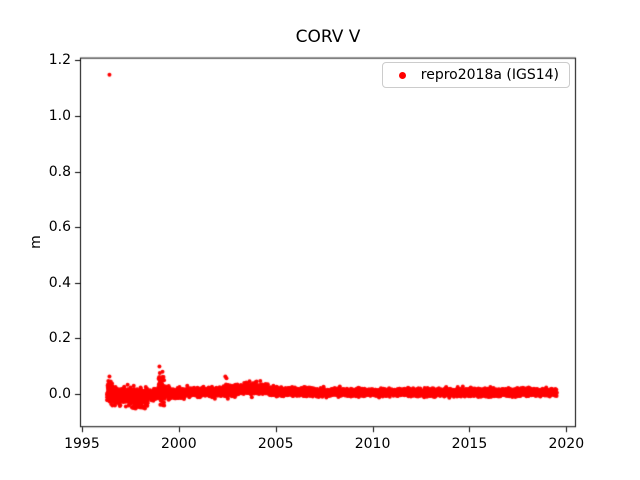  What do you see at coordinates (59, 115) in the screenshot?
I see `y-tick-label: 1.0` at bounding box center [59, 115].